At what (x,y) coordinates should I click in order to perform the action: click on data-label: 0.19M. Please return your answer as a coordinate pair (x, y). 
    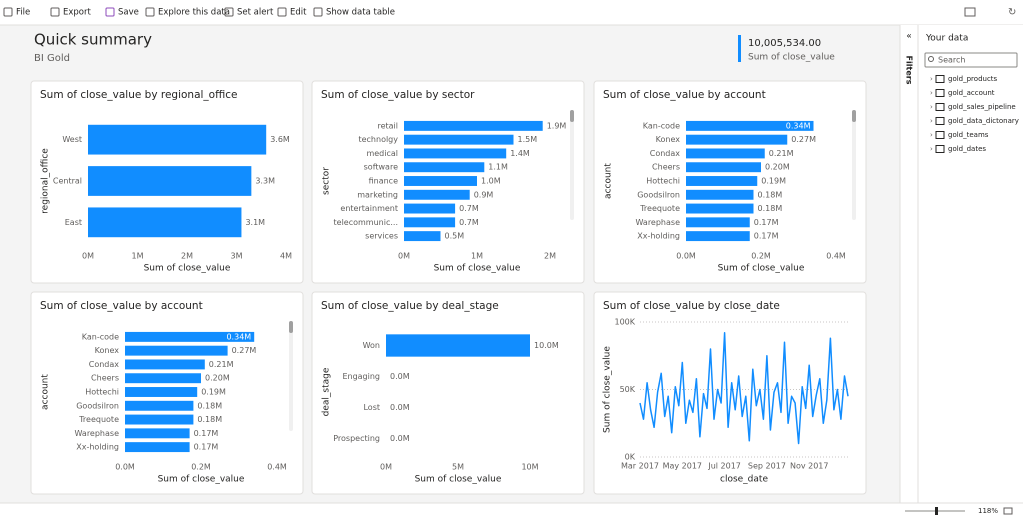
    Looking at the image, I should click on (213, 392).